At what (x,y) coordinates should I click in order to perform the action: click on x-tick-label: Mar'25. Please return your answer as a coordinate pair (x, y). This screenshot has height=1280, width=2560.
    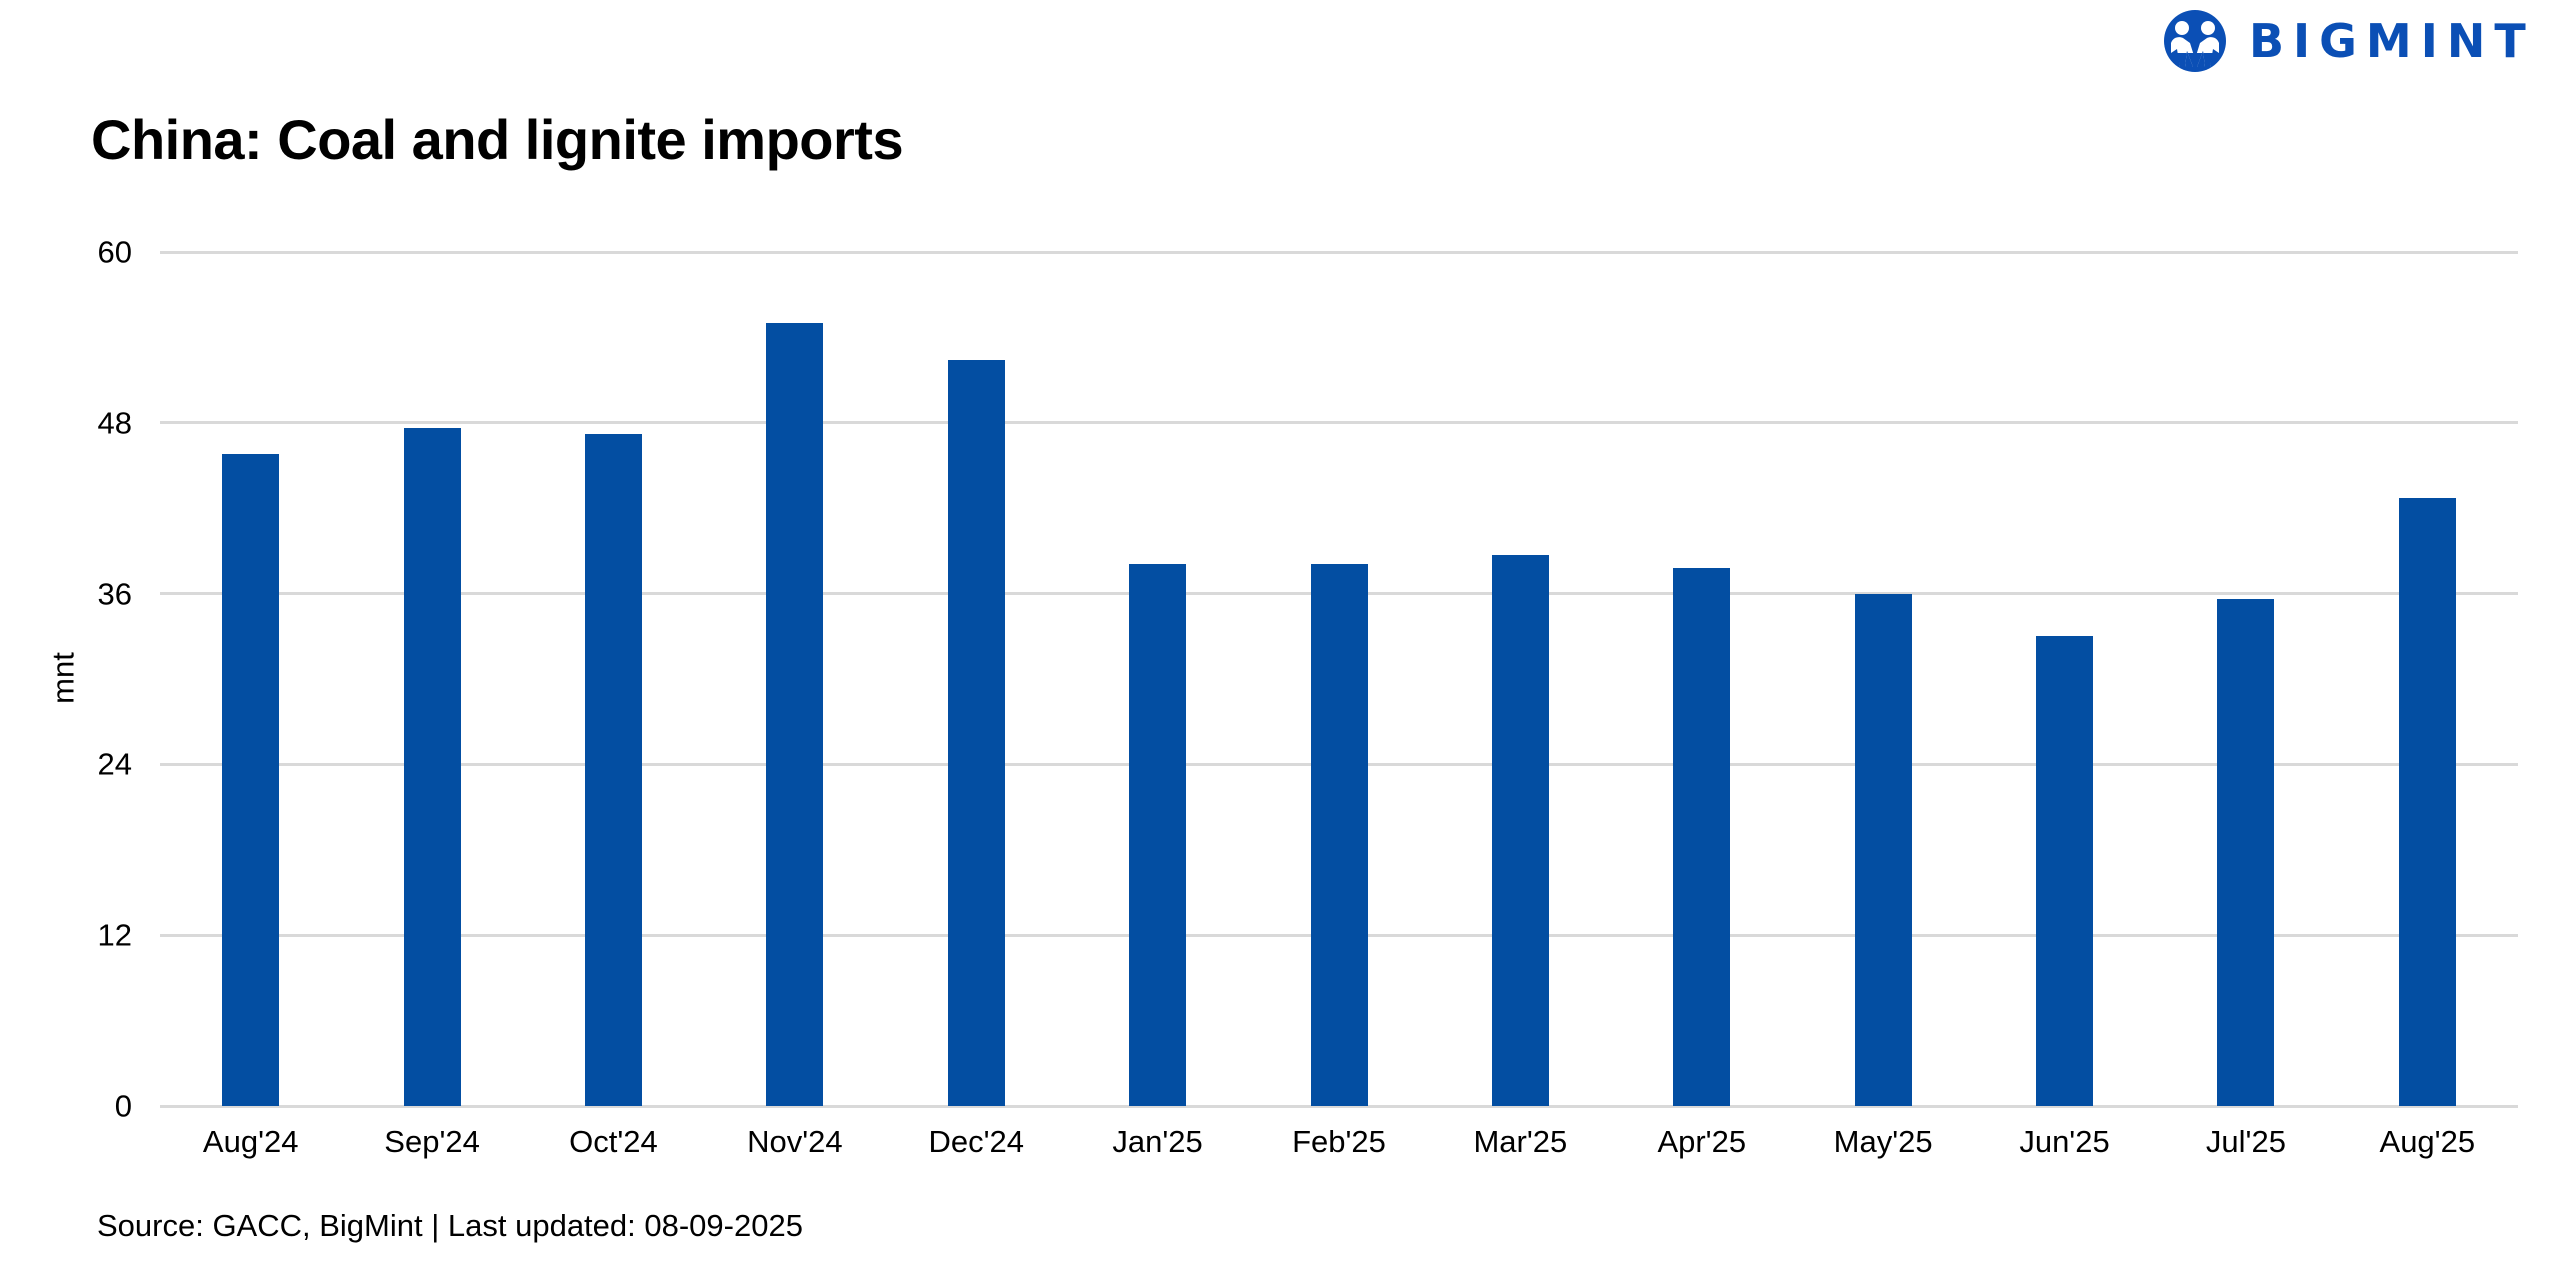
    Looking at the image, I should click on (1520, 1141).